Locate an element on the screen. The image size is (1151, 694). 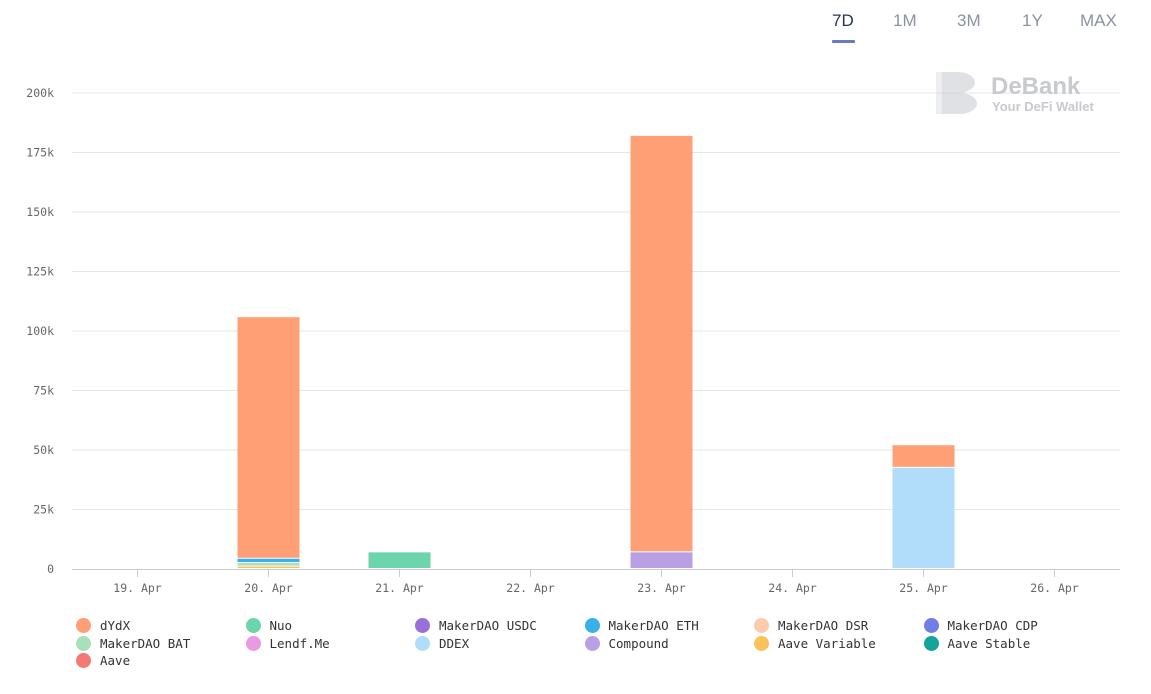
legend-label: MakerDAO CDP is located at coordinates (992, 625).